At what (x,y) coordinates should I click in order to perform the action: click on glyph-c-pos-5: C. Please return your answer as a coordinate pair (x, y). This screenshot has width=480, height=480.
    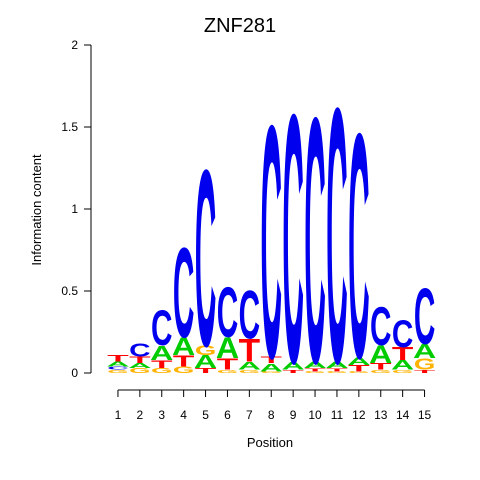
    Looking at the image, I should click on (205, 259).